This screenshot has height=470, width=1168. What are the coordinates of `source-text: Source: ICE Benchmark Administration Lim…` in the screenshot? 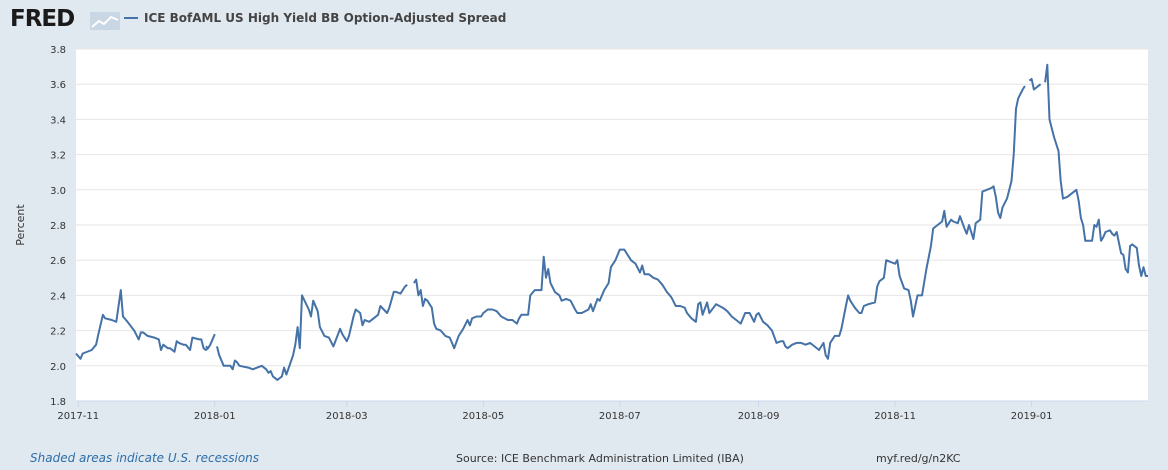 It's located at (600, 458).